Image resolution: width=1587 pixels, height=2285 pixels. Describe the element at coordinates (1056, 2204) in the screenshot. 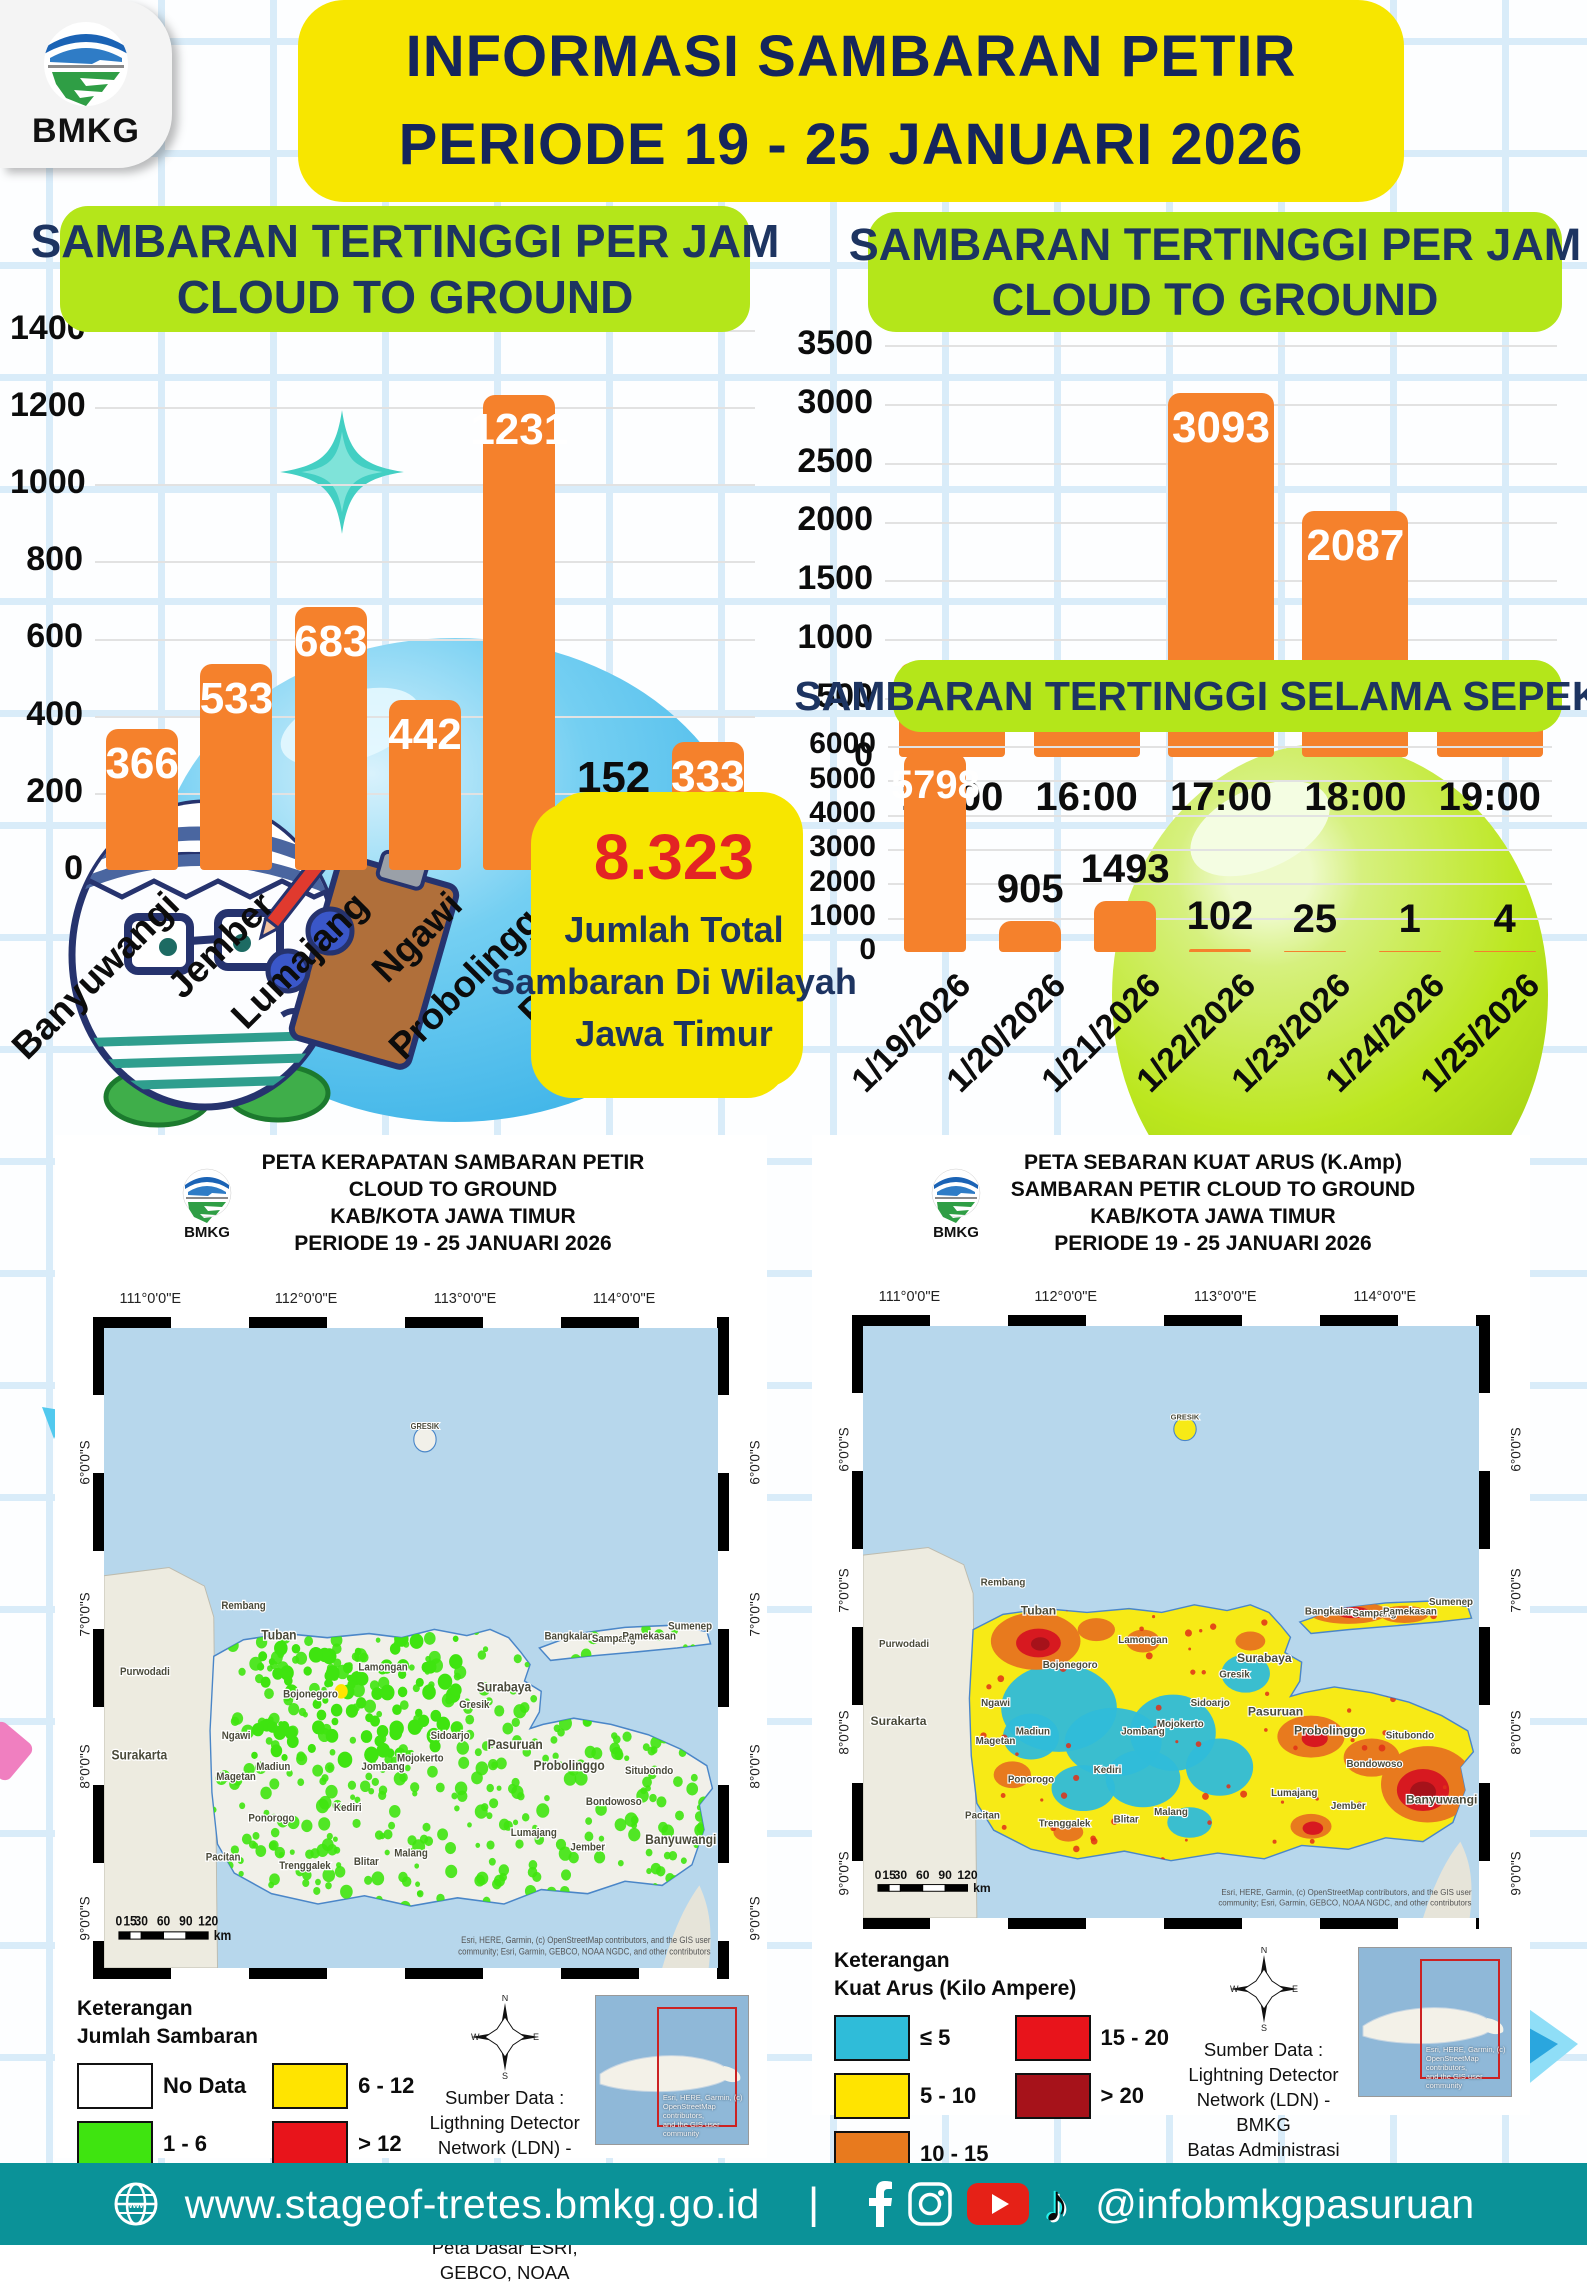

I see `tiktok-icon: ♪` at that location.